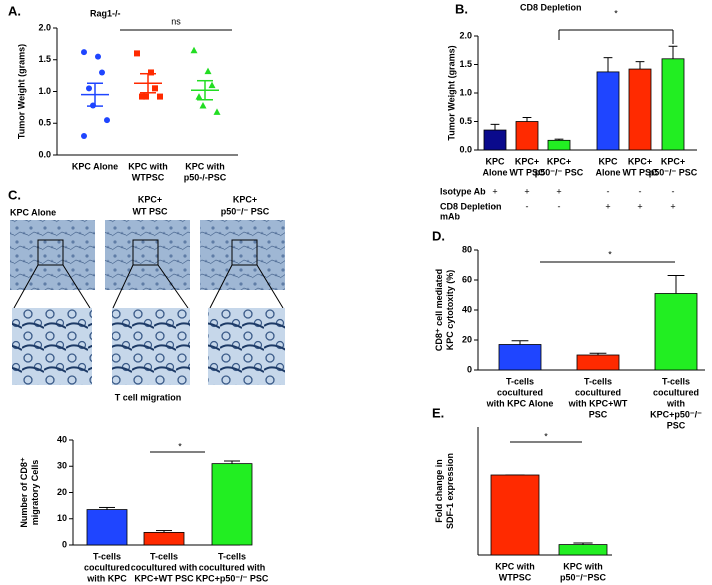 This screenshot has height=585, width=712. Describe the element at coordinates (147, 302) in the screenshot. I see `microscopy-images` at that location.